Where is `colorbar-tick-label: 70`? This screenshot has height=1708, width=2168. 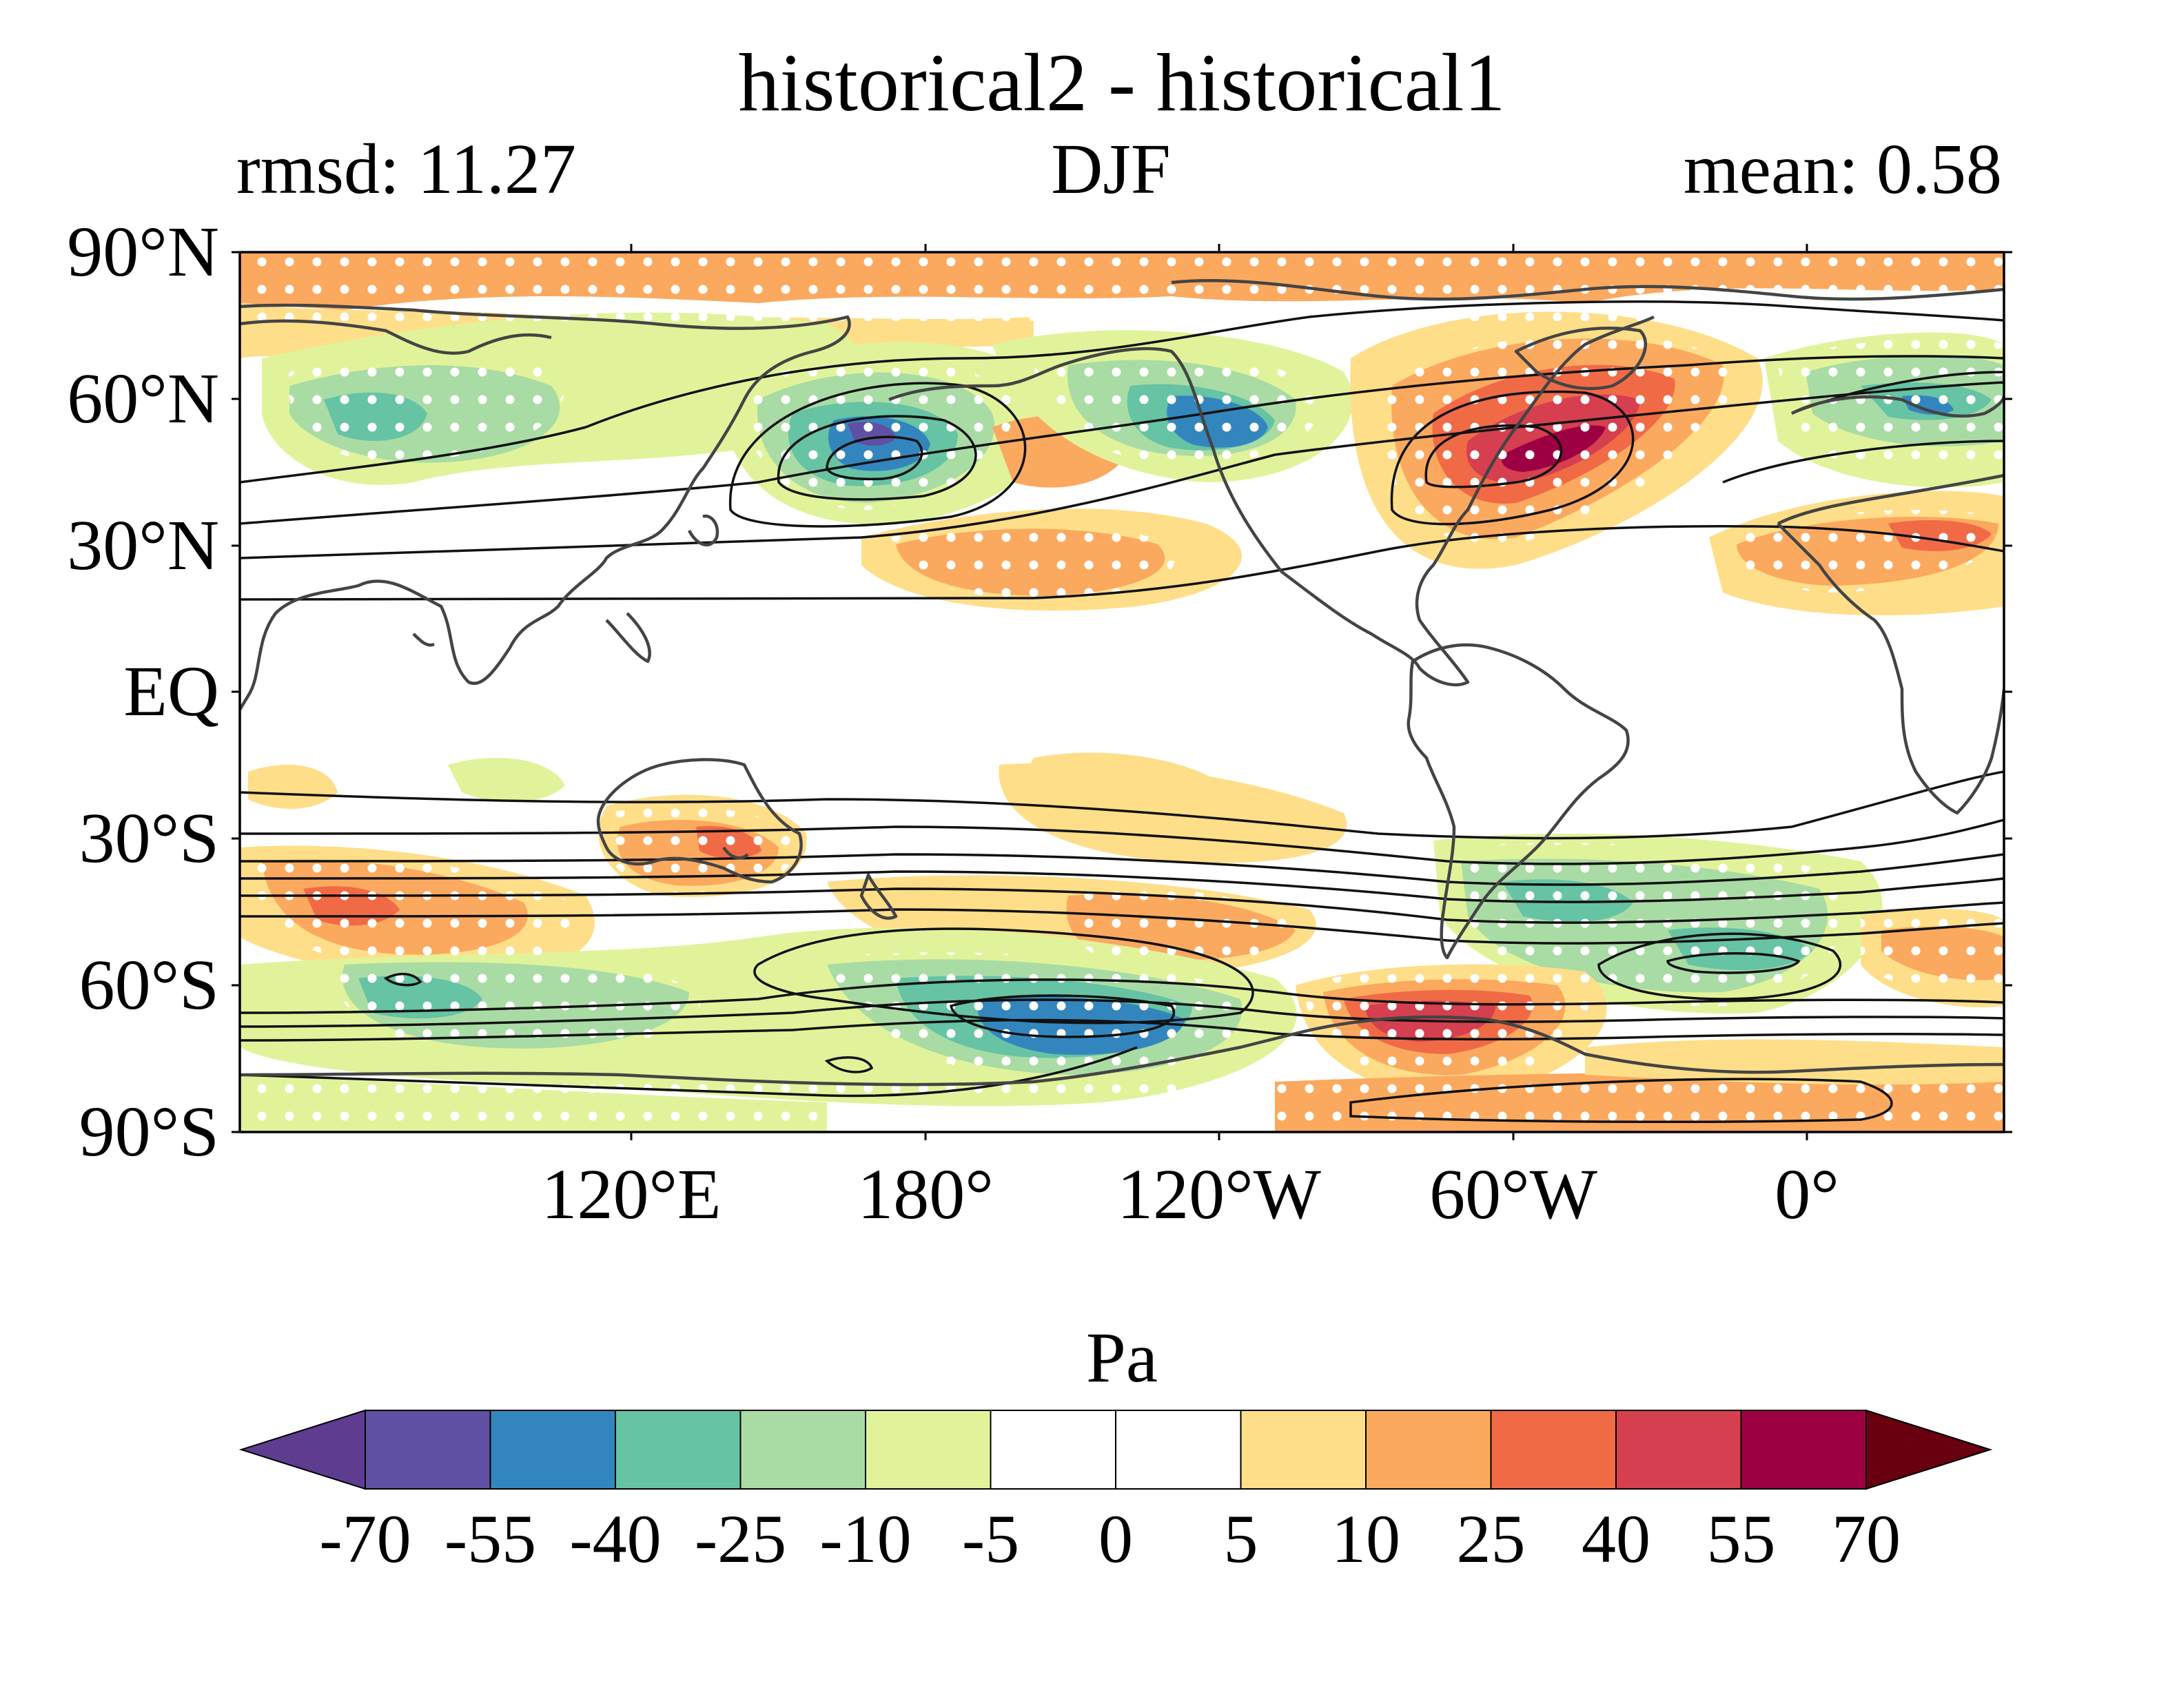 colorbar-tick-label: 70 is located at coordinates (1866, 1539).